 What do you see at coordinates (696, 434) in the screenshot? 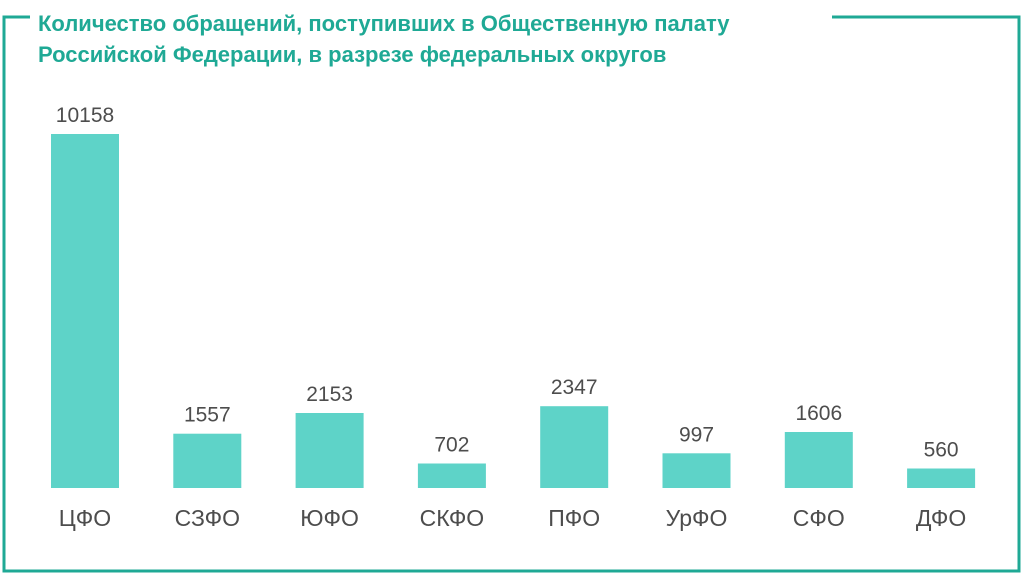
I see `value-label-5: 997` at bounding box center [696, 434].